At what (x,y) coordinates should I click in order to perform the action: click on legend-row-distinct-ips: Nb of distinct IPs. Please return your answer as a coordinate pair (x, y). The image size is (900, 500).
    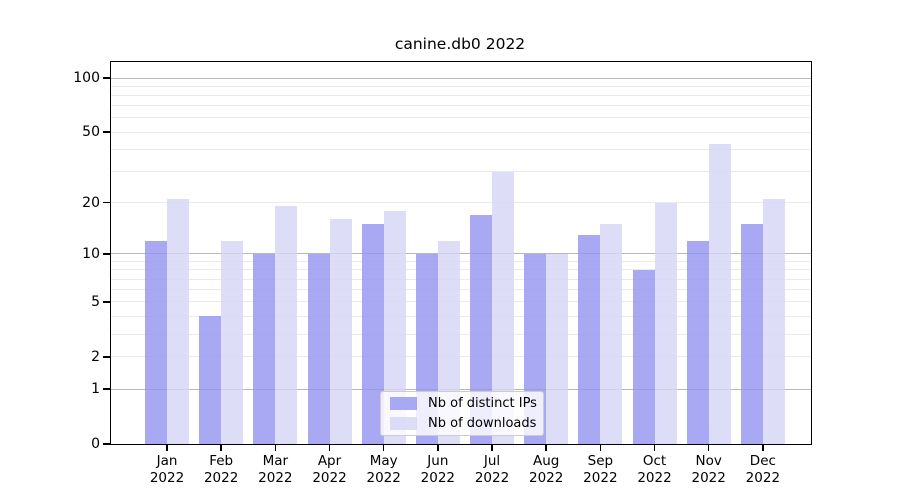
    Looking at the image, I should click on (463, 403).